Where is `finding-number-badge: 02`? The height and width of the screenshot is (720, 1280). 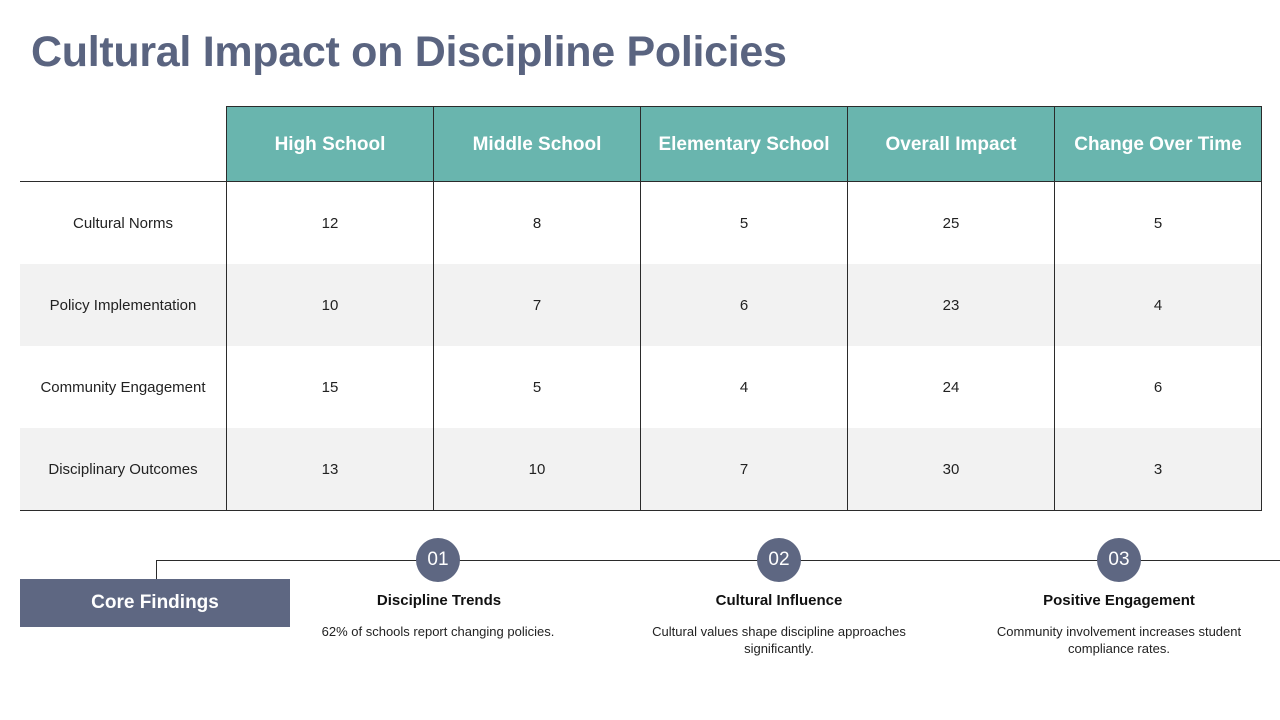
finding-number-badge: 02 is located at coordinates (779, 560).